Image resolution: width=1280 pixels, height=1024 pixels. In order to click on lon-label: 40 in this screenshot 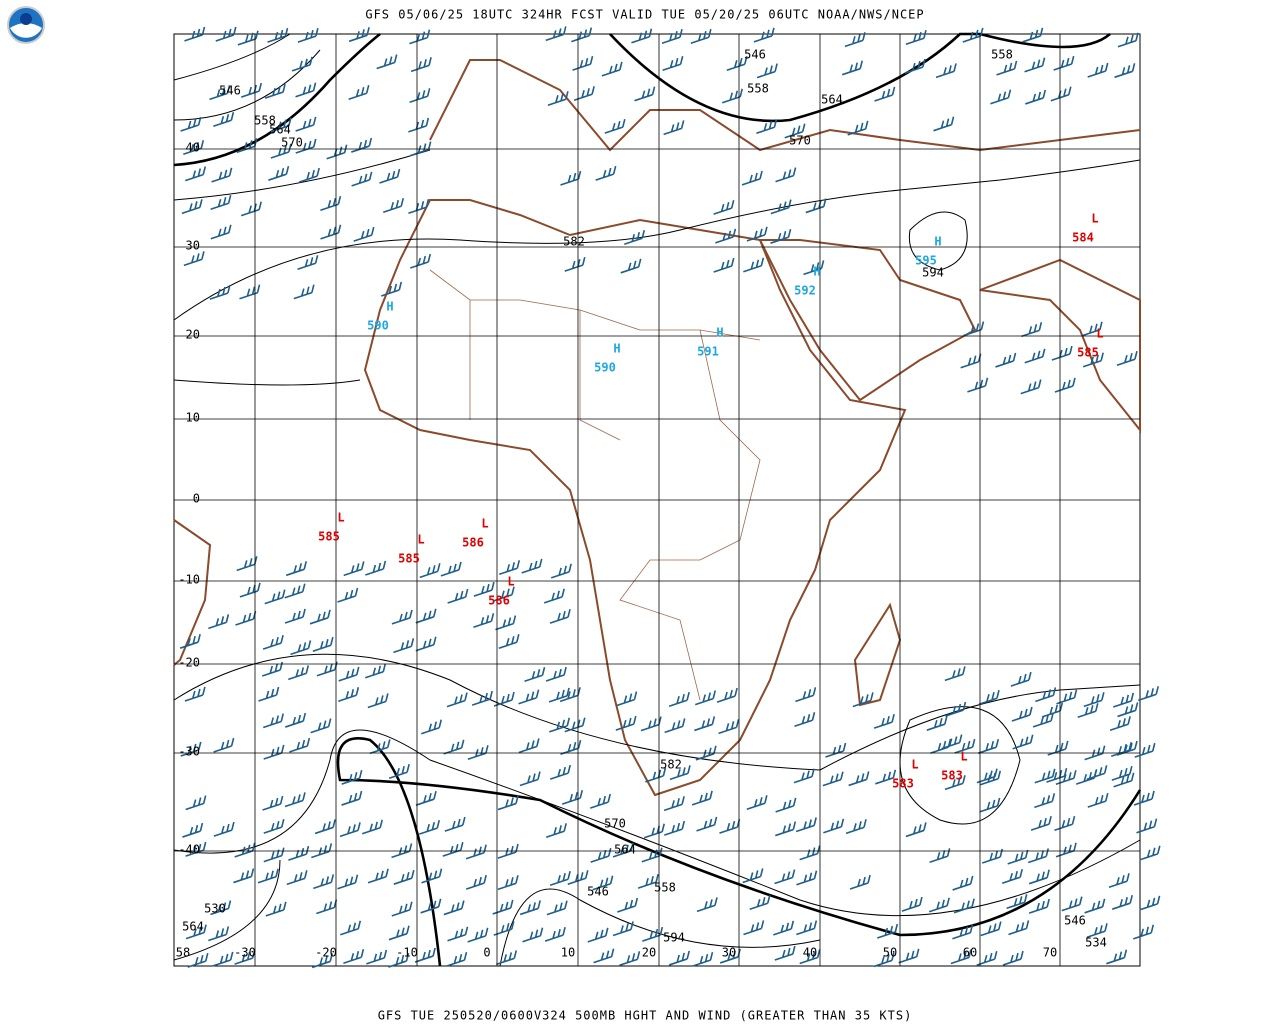, I will do `click(810, 953)`.